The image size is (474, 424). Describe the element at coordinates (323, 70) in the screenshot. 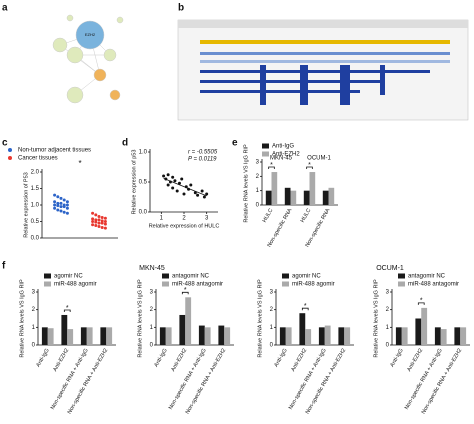

I see `genome-browser` at that location.